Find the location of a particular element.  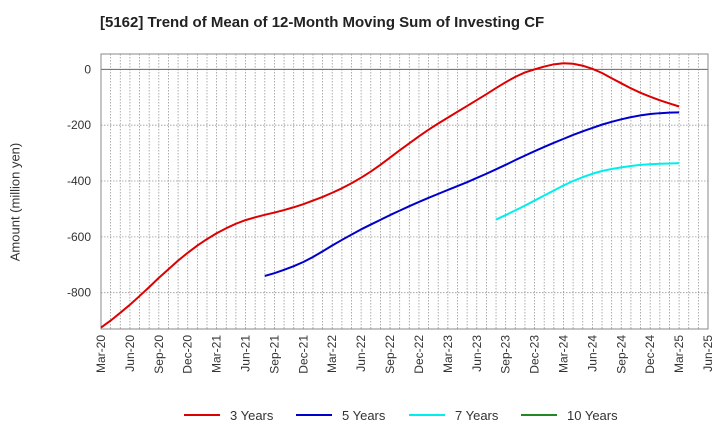

x-tick-label: Jun-23 is located at coordinates (477, 353).